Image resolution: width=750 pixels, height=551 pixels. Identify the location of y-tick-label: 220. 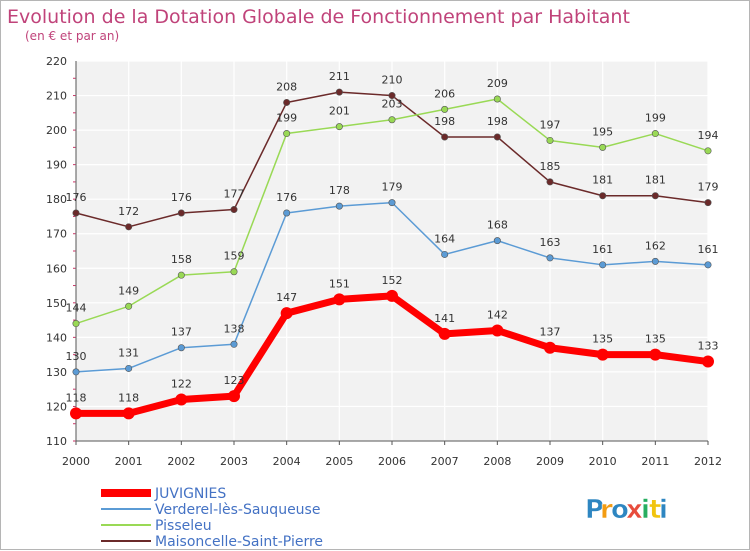
(56, 61).